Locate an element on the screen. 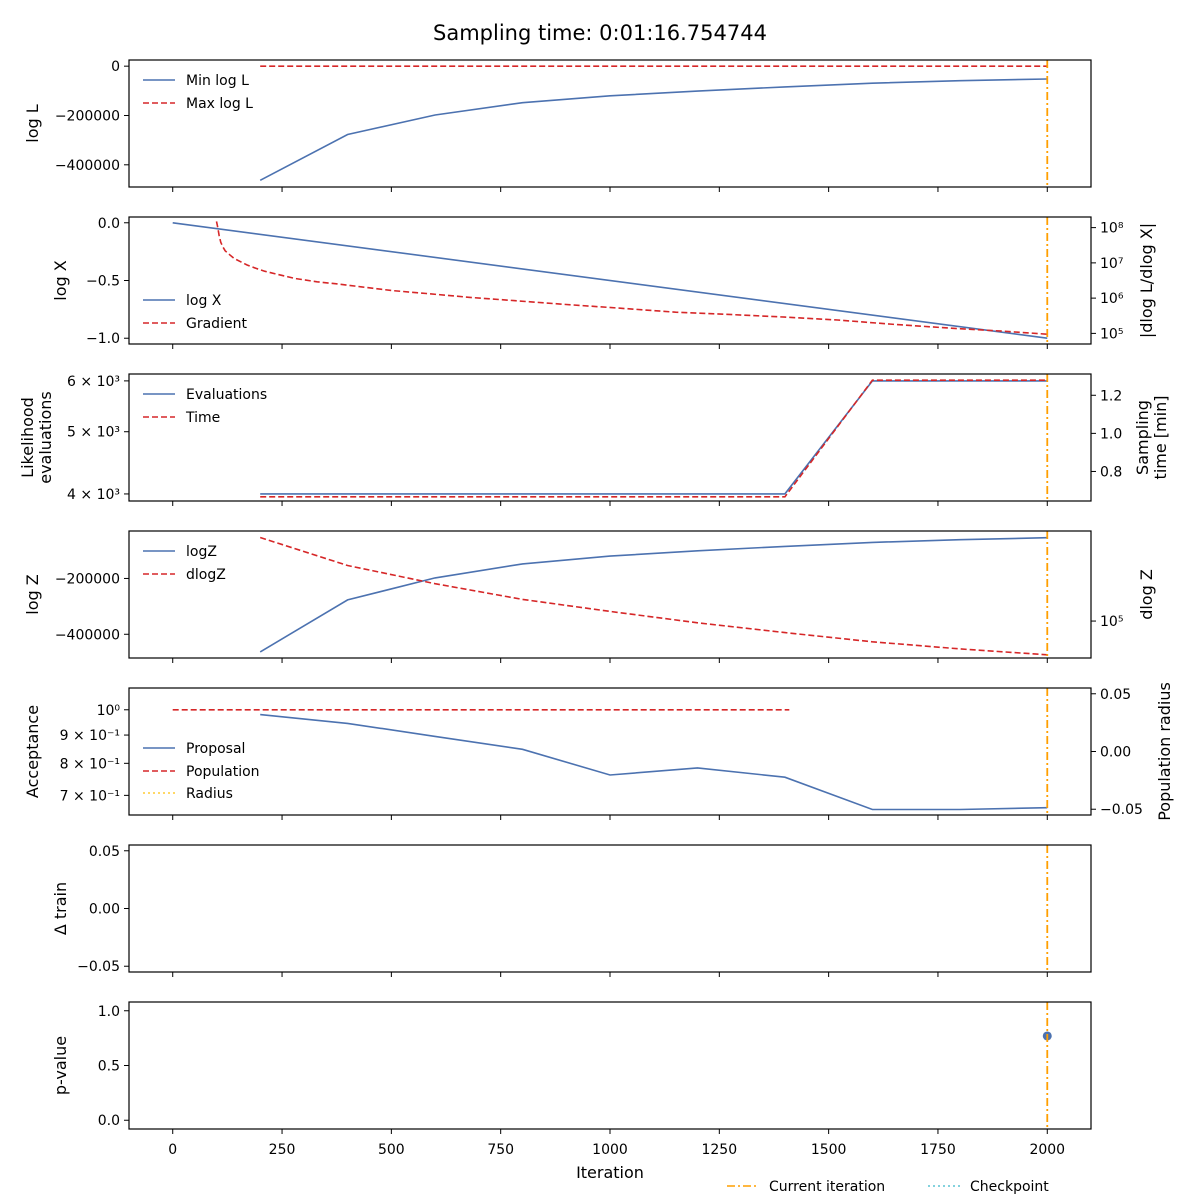 The height and width of the screenshot is (1200, 1200). panel-logl: 0 −200000 −400000 log L Min log L Max log L is located at coordinates (557, 125).